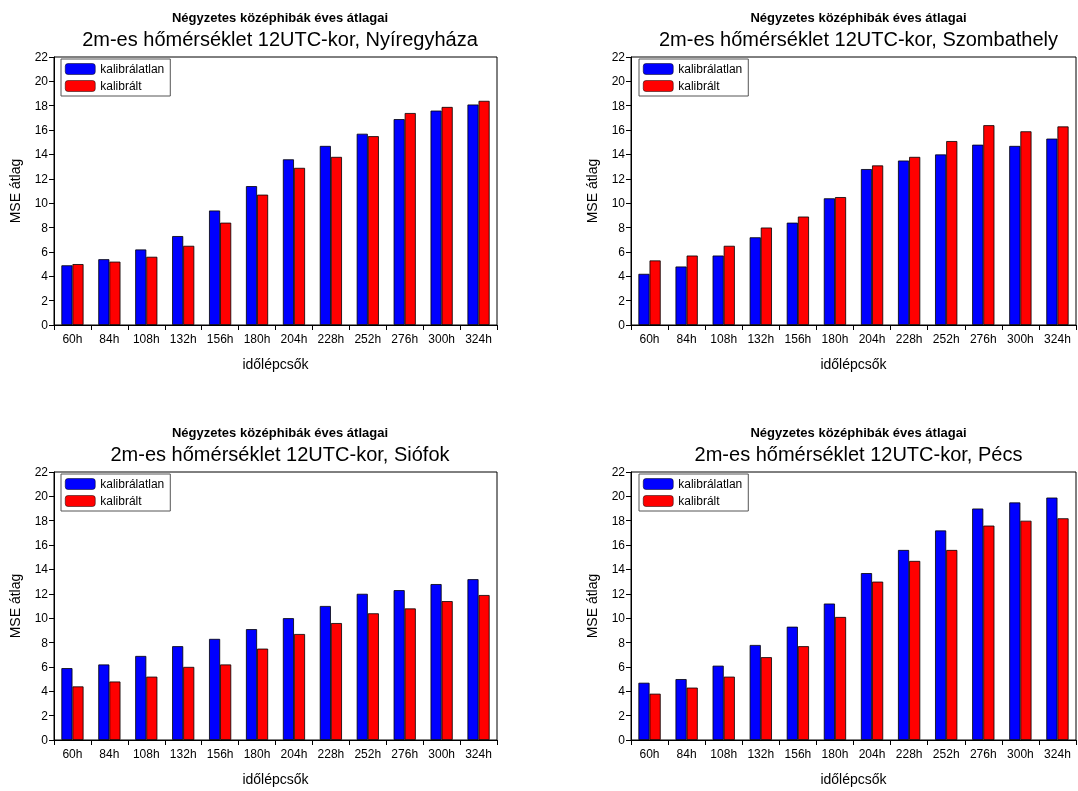 The width and height of the screenshot is (1078, 791). I want to click on chart-subtitle: 2m-es hőmérséklet 12UTC-kor, Szombathely, so click(858, 39).